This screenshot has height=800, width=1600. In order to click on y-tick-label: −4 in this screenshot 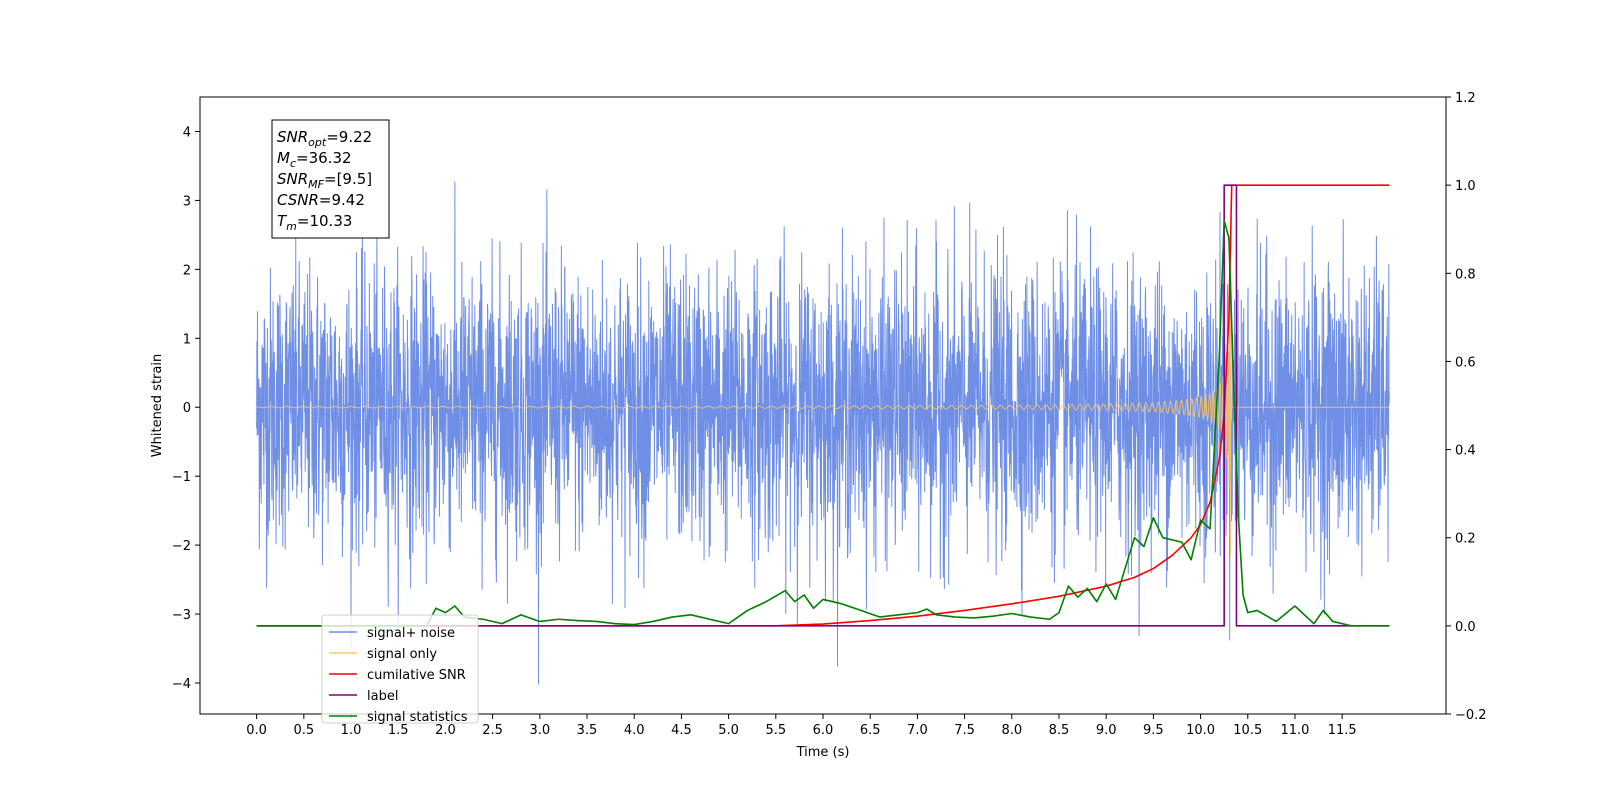, I will do `click(181, 684)`.